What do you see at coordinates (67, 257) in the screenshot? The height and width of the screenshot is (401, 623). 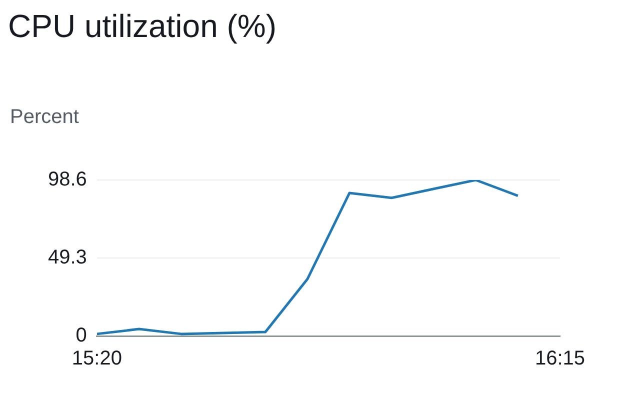 I see `y-tick-label: 49.3` at bounding box center [67, 257].